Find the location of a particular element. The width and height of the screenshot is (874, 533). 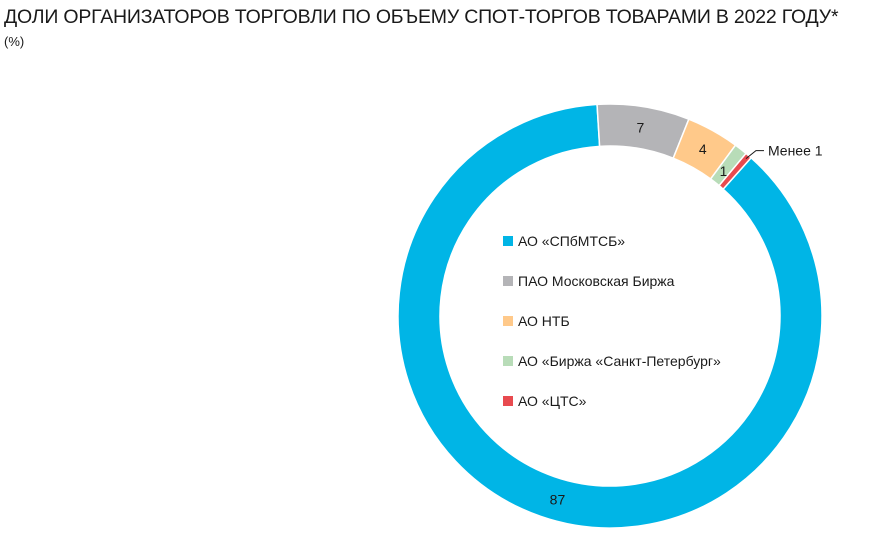

legend-label: АО «ЦТС» is located at coordinates (552, 401).